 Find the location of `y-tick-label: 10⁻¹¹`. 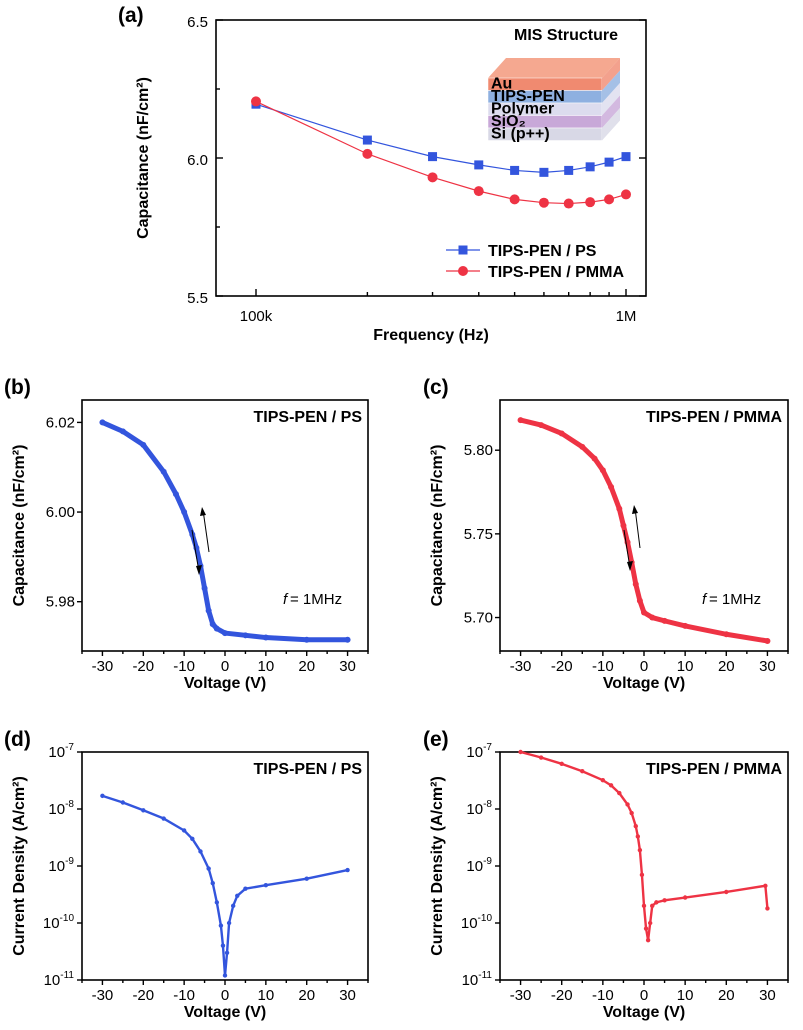

y-tick-label: 10⁻¹¹ is located at coordinates (59, 979).